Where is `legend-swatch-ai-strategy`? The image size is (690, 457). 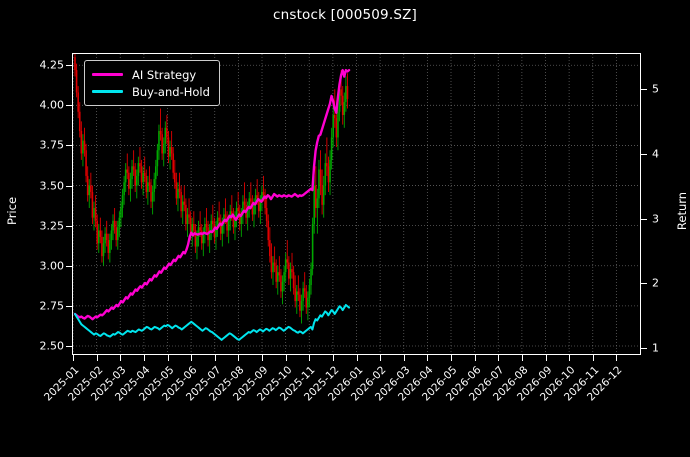
legend-swatch-ai-strategy is located at coordinates (107, 74).